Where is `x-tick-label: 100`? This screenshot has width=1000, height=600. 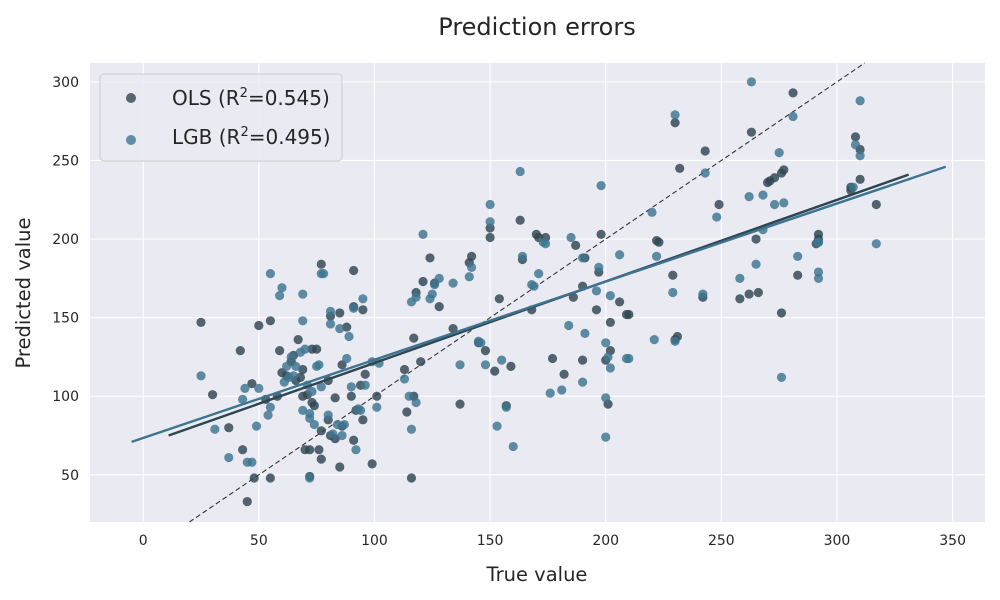
x-tick-label: 100 is located at coordinates (374, 541).